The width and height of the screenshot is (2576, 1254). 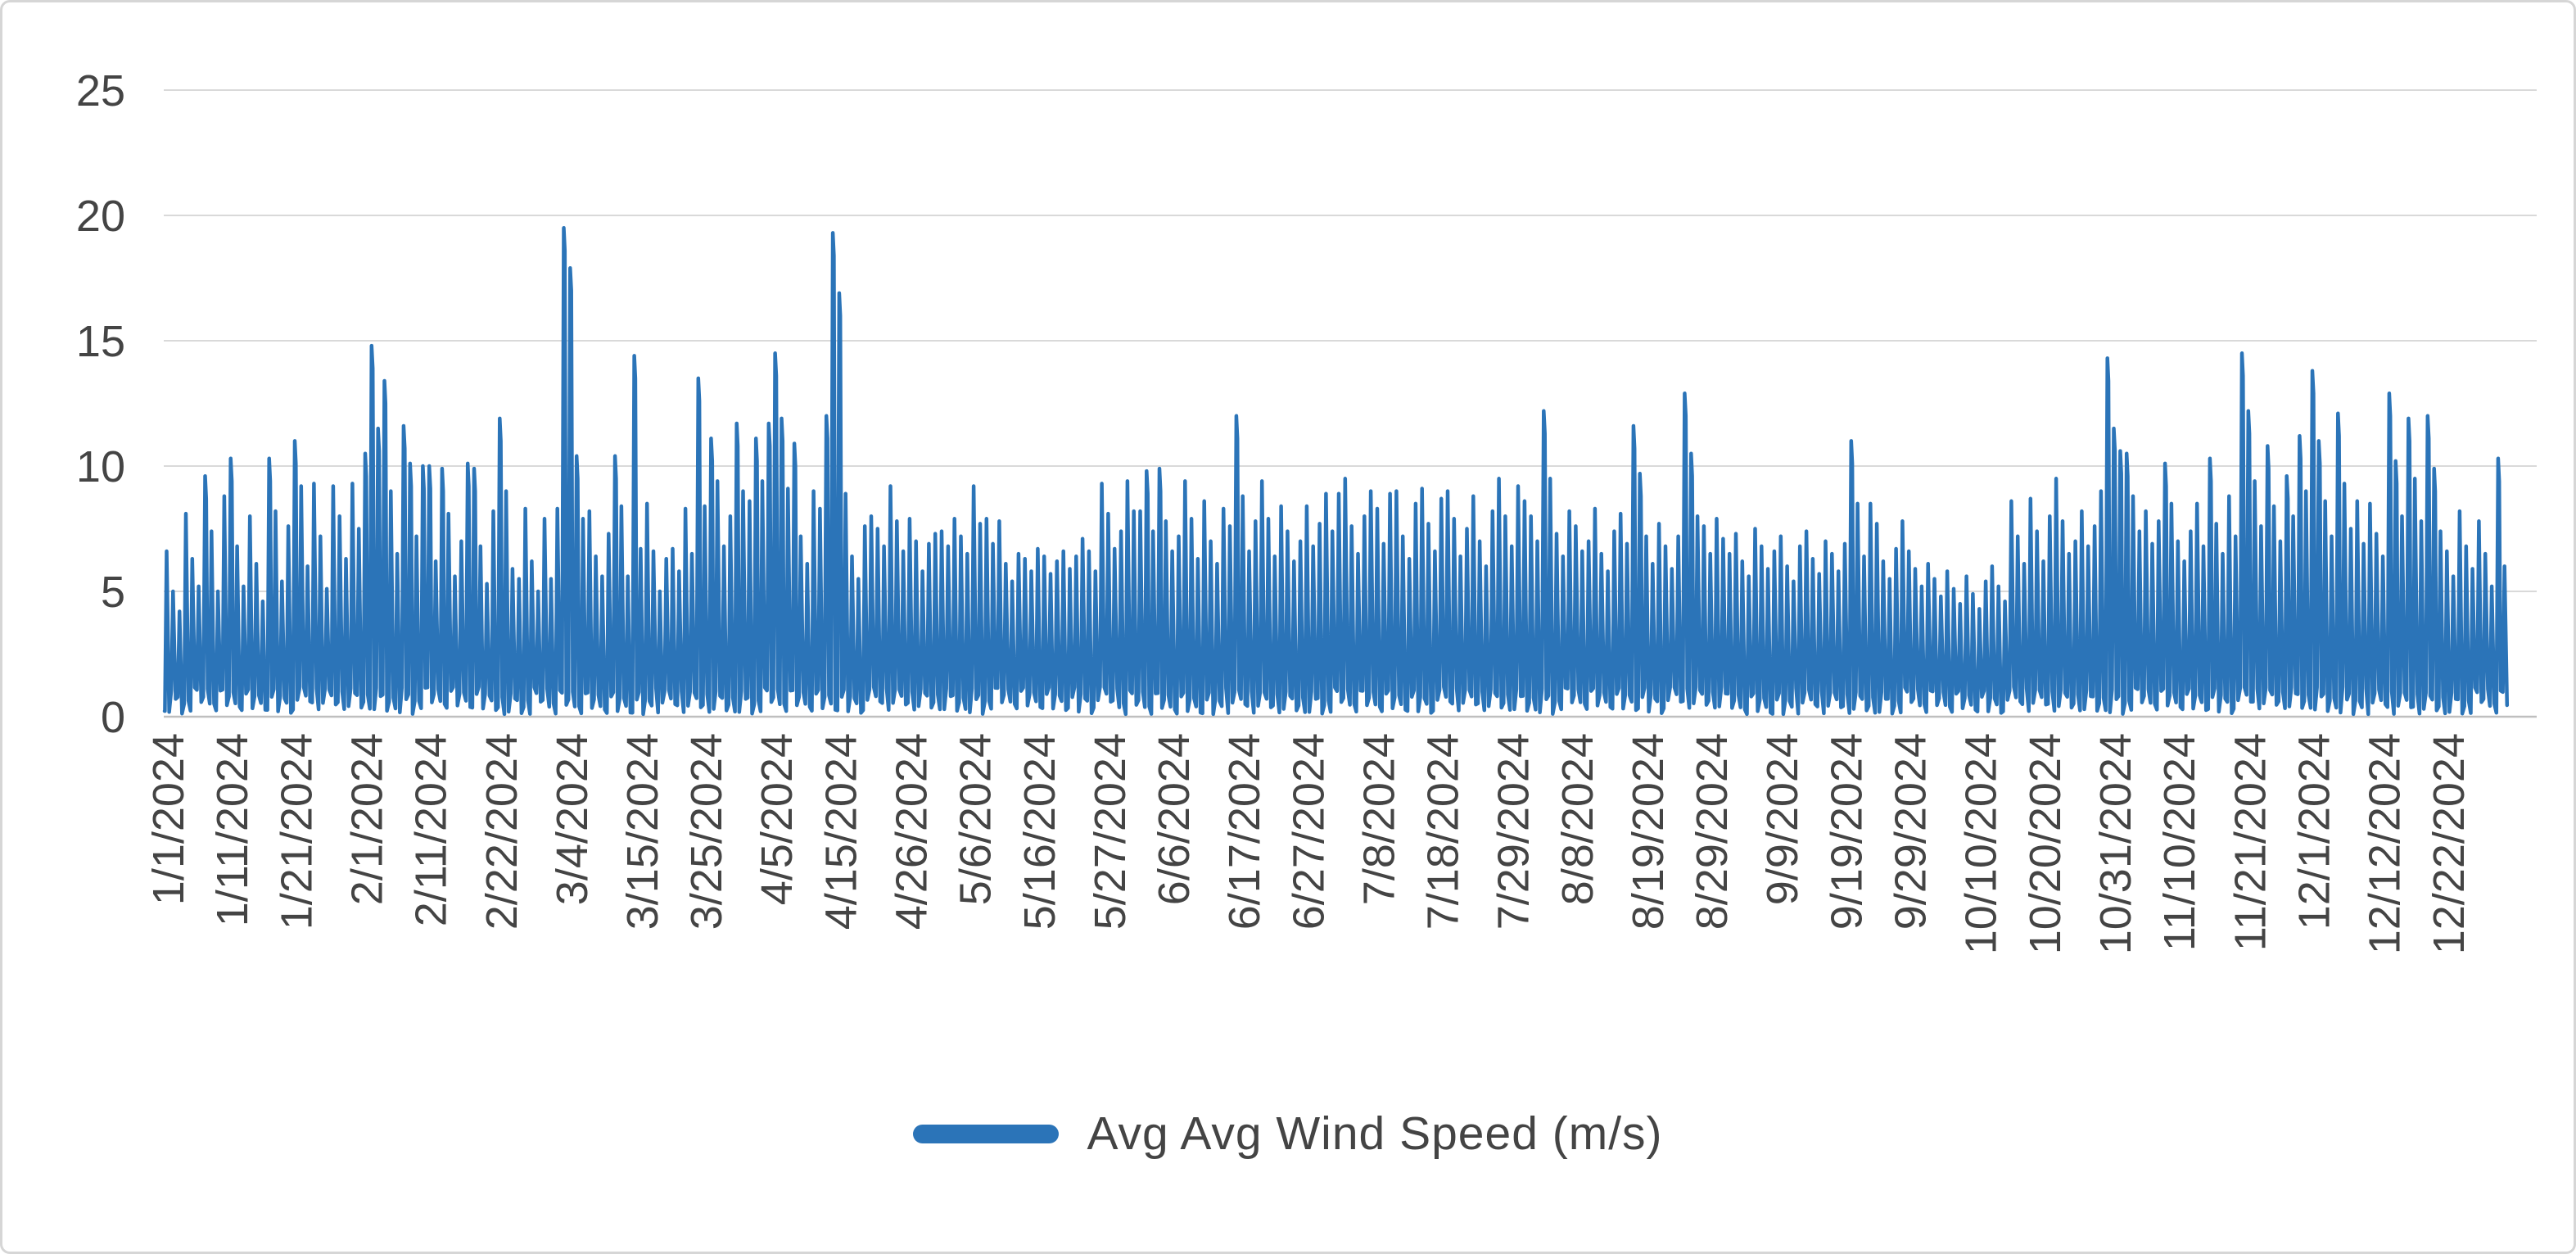 What do you see at coordinates (100, 216) in the screenshot?
I see `y-tick-label: 20` at bounding box center [100, 216].